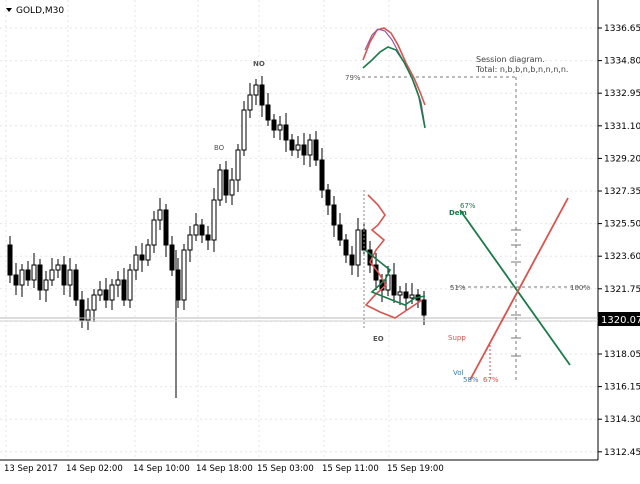 This screenshot has height=484, width=640. What do you see at coordinates (622, 225) in the screenshot?
I see `price-label: 1325.50` at bounding box center [622, 225].